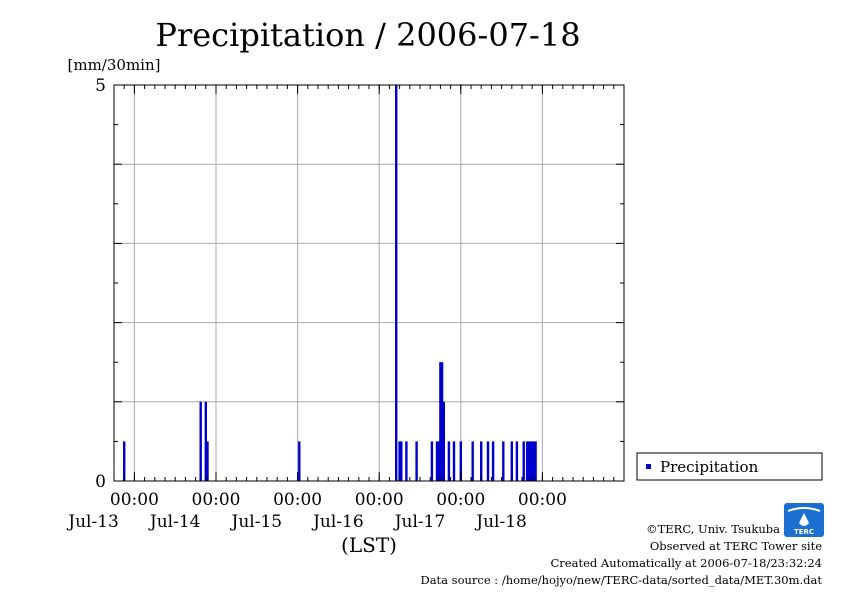 The height and width of the screenshot is (595, 842). Describe the element at coordinates (337, 522) in the screenshot. I see `x-date-tick-label: Jul-16` at that location.